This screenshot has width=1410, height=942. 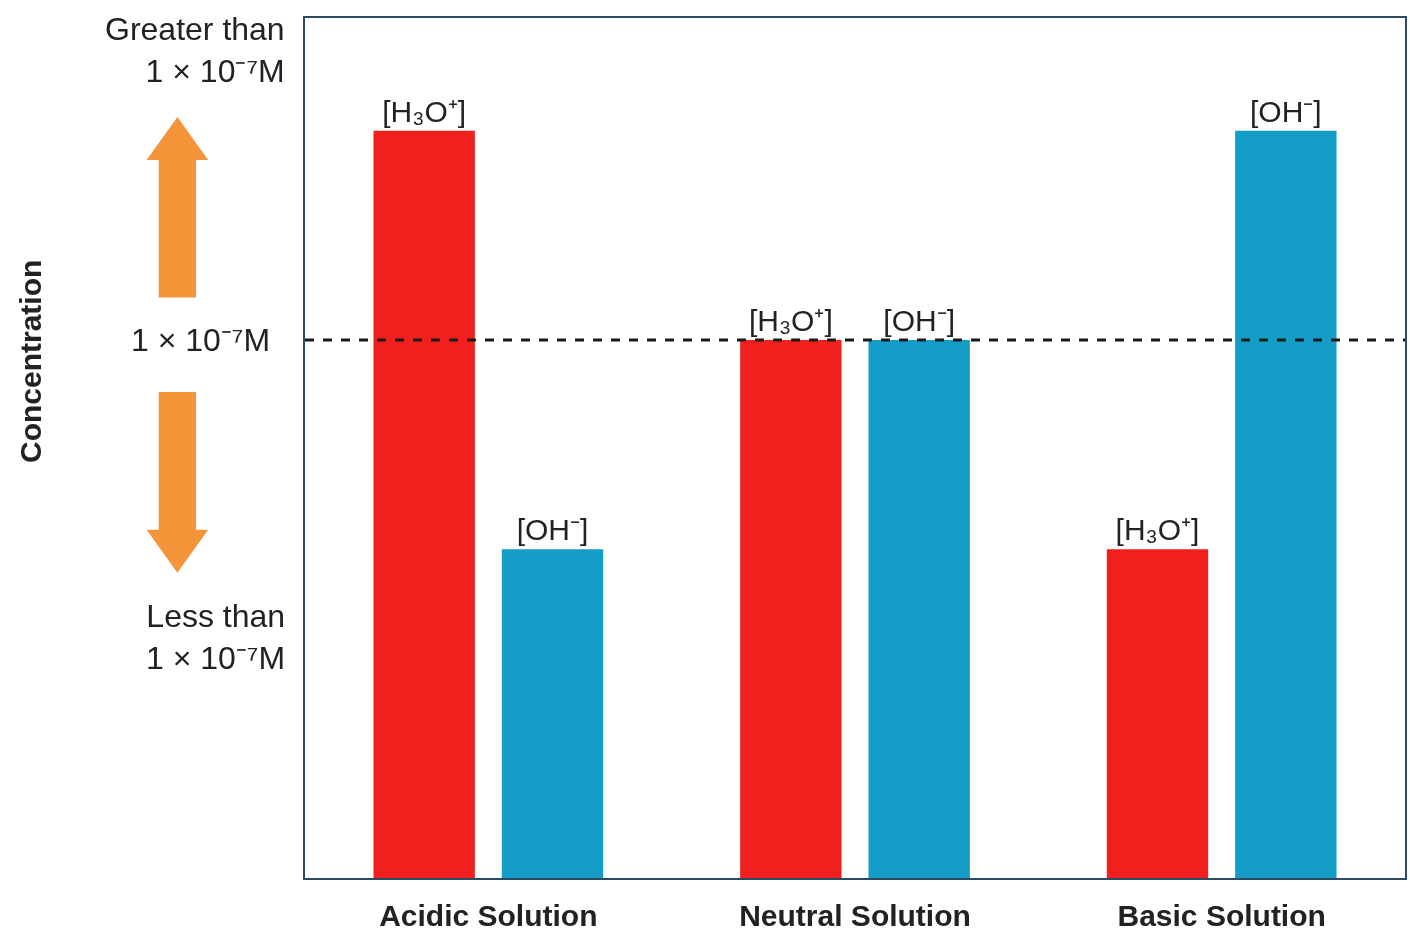 I want to click on text: Greater than 1 × 10⁻⁷M, so click(x=195, y=50).